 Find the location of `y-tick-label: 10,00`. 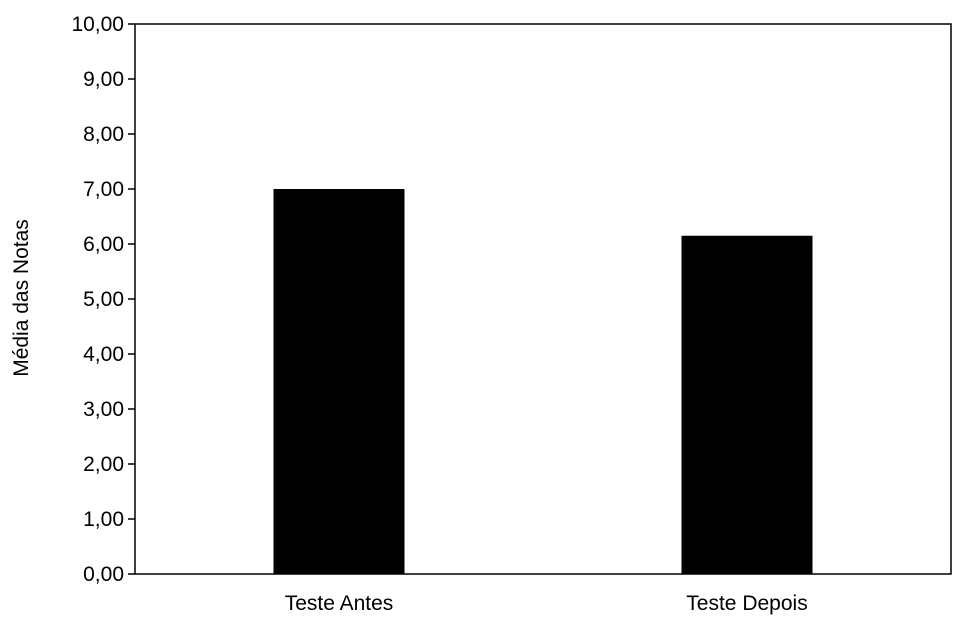

y-tick-label: 10,00 is located at coordinates (97, 24).